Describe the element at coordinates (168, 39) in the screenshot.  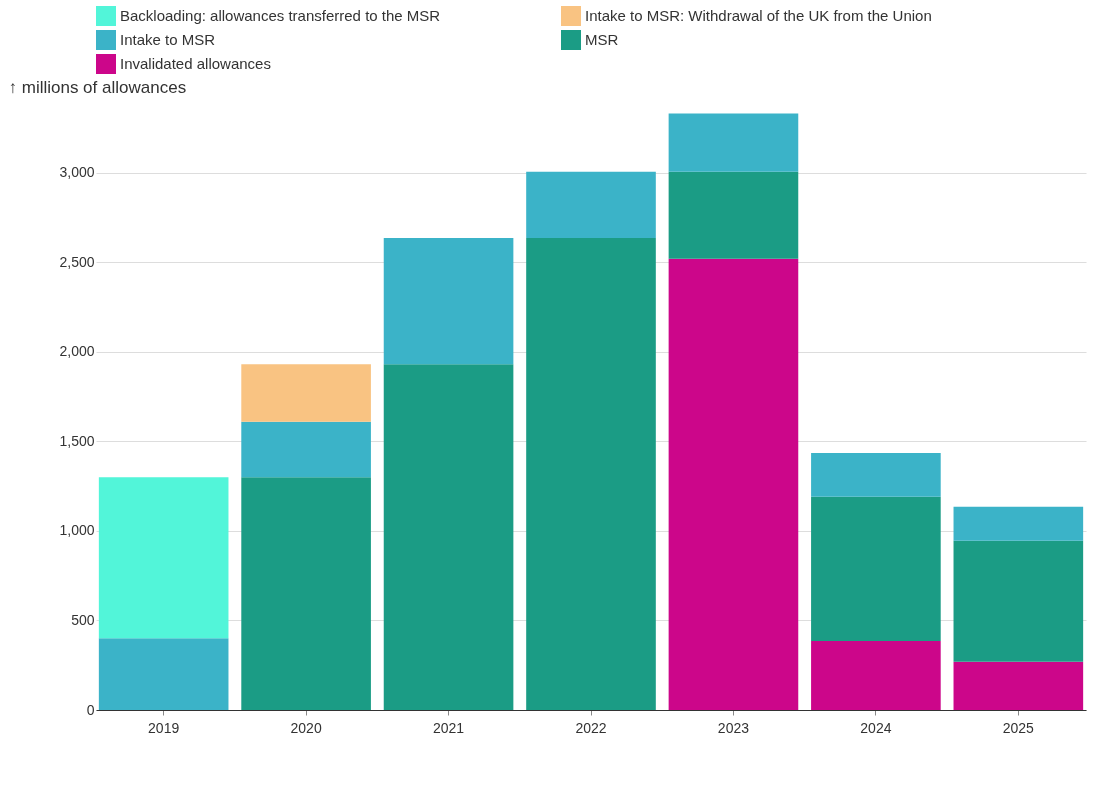
I see `legend-label: Intake to MSR` at that location.